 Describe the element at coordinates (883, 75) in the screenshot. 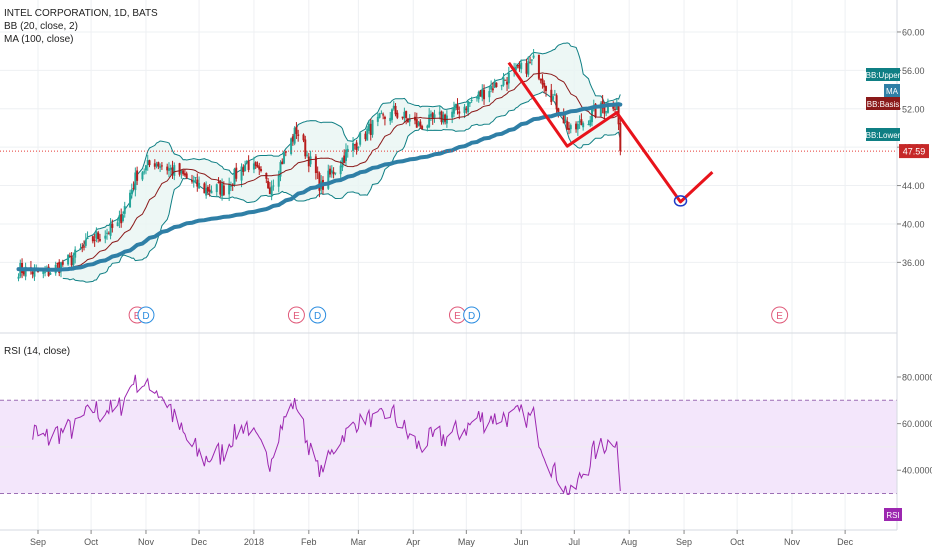

I see `series-label-text: BB:Upper` at that location.